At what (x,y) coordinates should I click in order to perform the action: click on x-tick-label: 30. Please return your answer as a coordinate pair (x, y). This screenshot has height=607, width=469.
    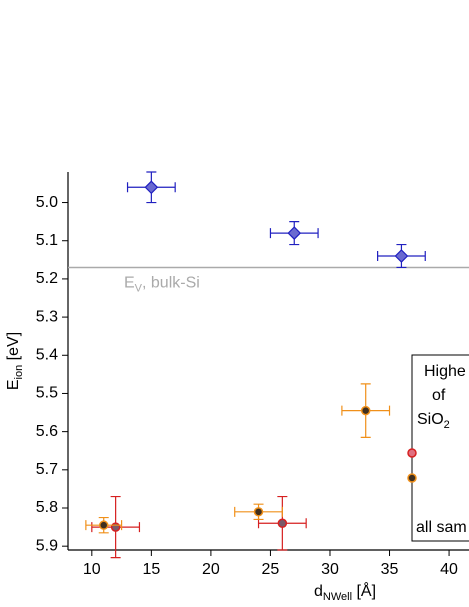
    Looking at the image, I should click on (330, 569).